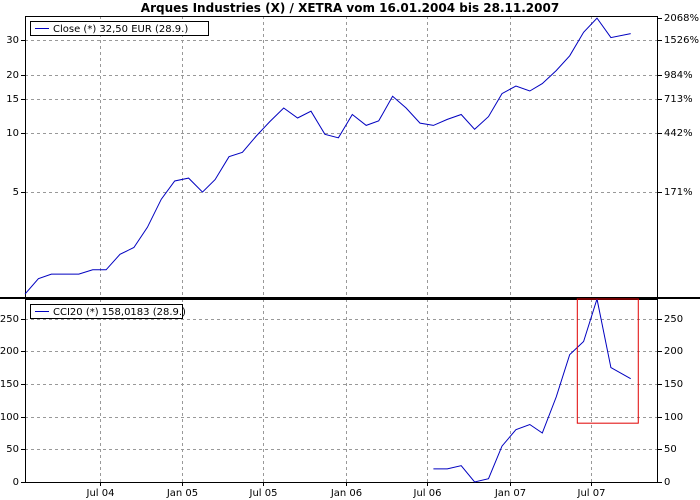  Describe the element at coordinates (678, 75) in the screenshot. I see `y-tick-label-right: 984%` at that location.